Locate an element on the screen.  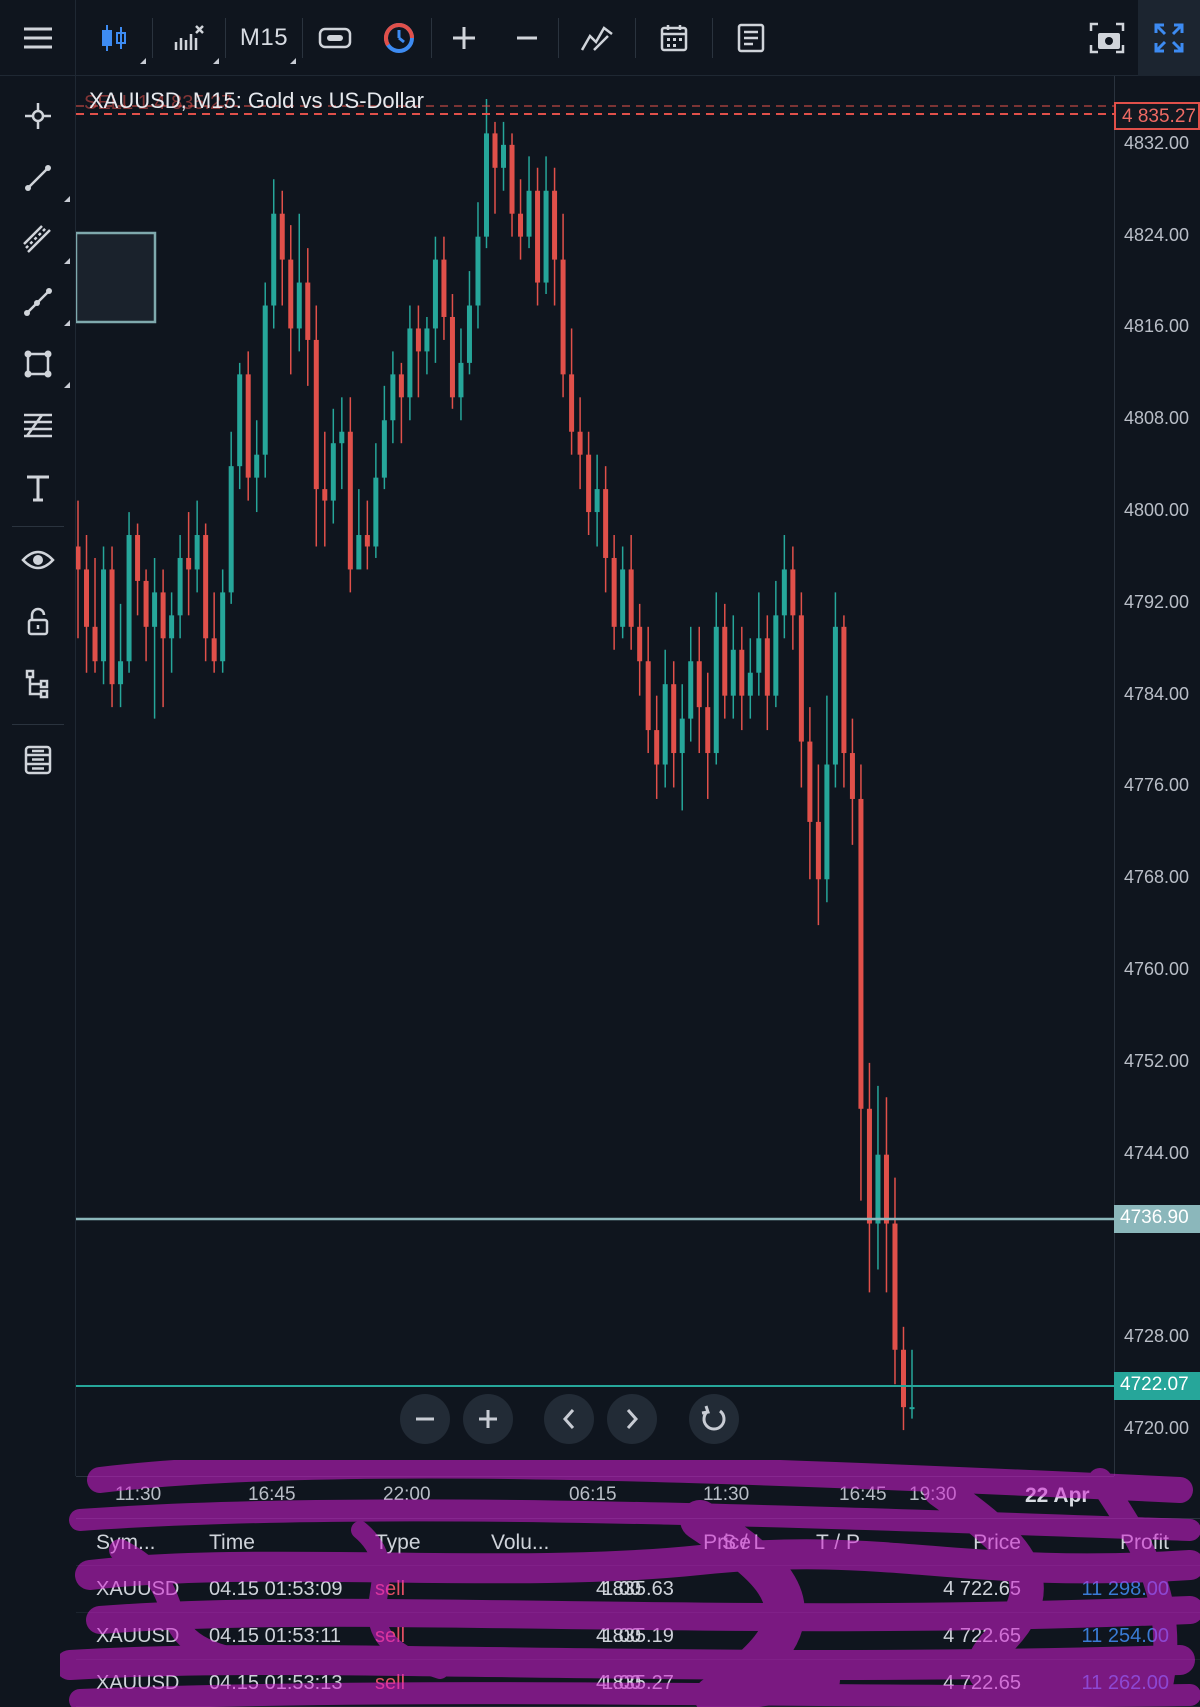
chart-type-button is located at coordinates (114, 38).